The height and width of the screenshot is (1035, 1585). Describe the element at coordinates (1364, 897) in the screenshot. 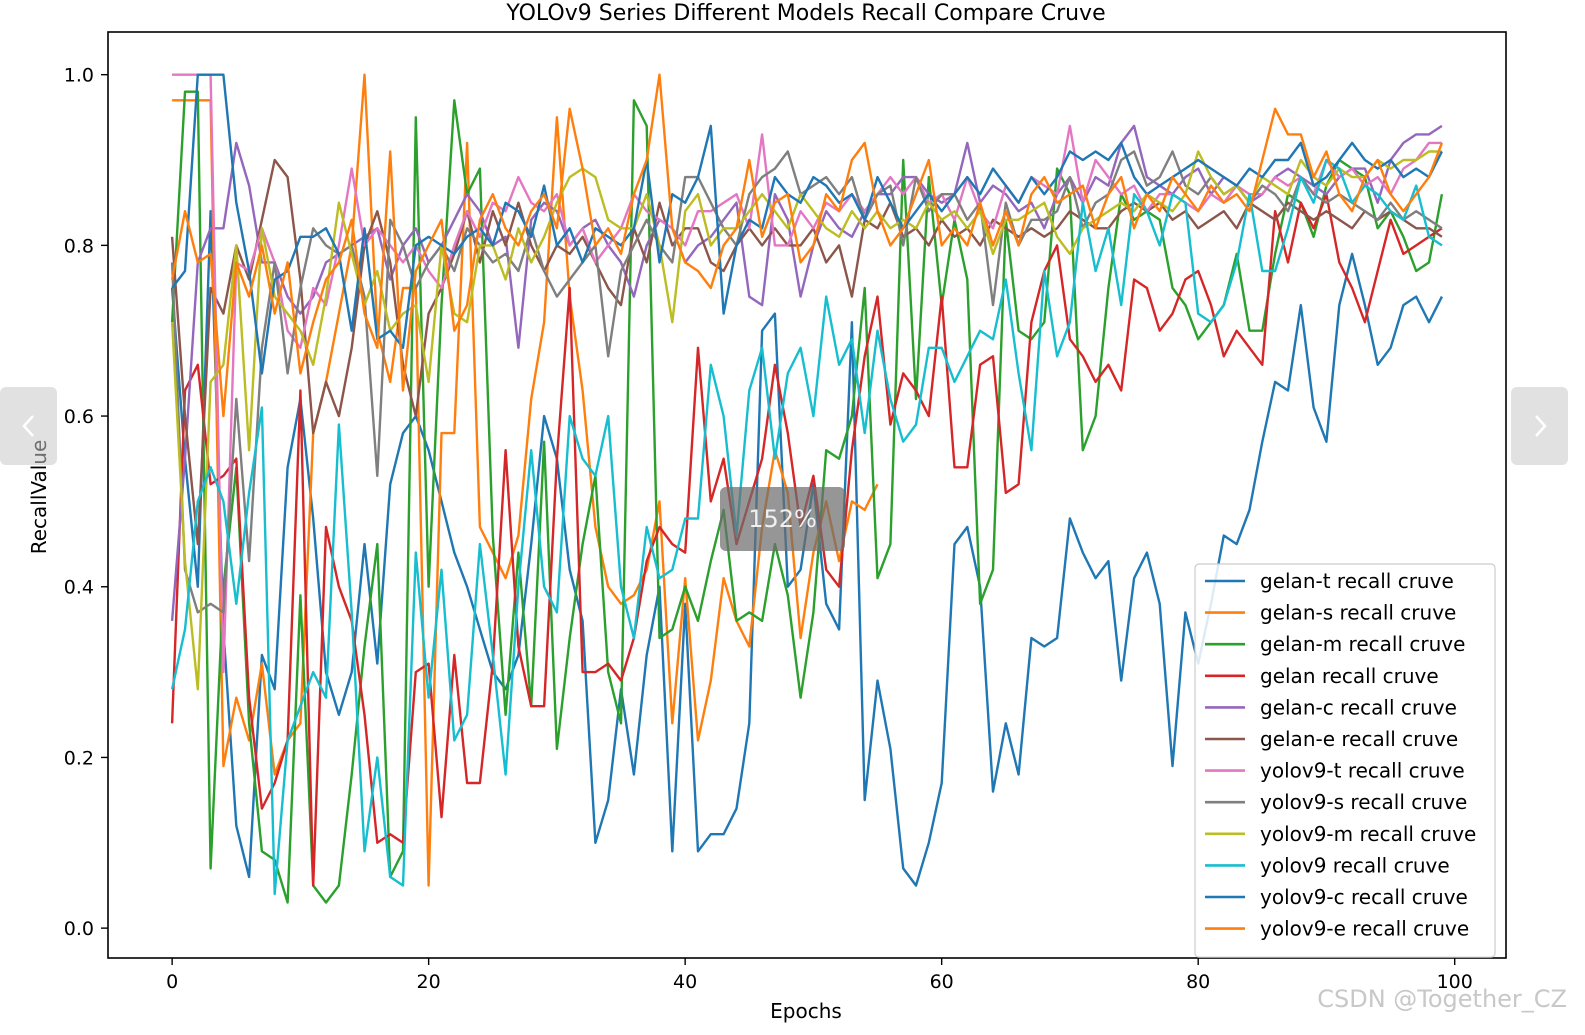

I see `legend-entry-label: yolov9-c recall cruve` at that location.